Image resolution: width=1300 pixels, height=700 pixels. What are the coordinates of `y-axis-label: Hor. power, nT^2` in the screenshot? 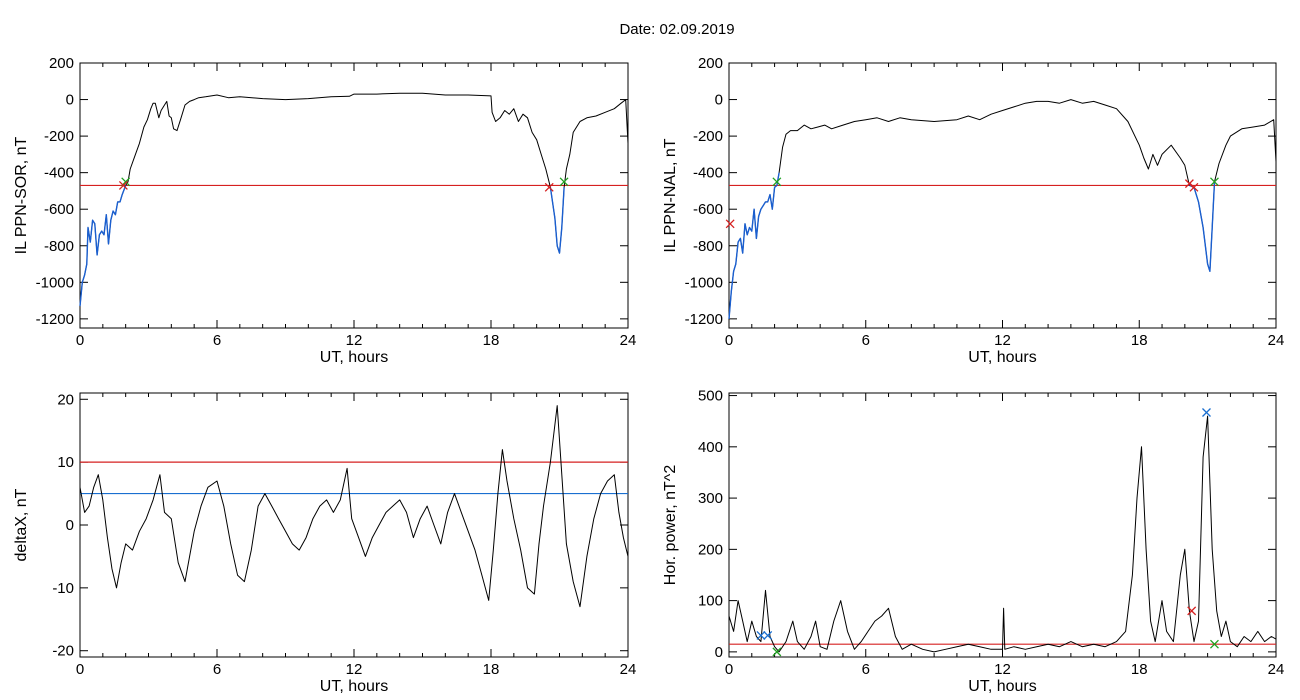 It's located at (670, 525).